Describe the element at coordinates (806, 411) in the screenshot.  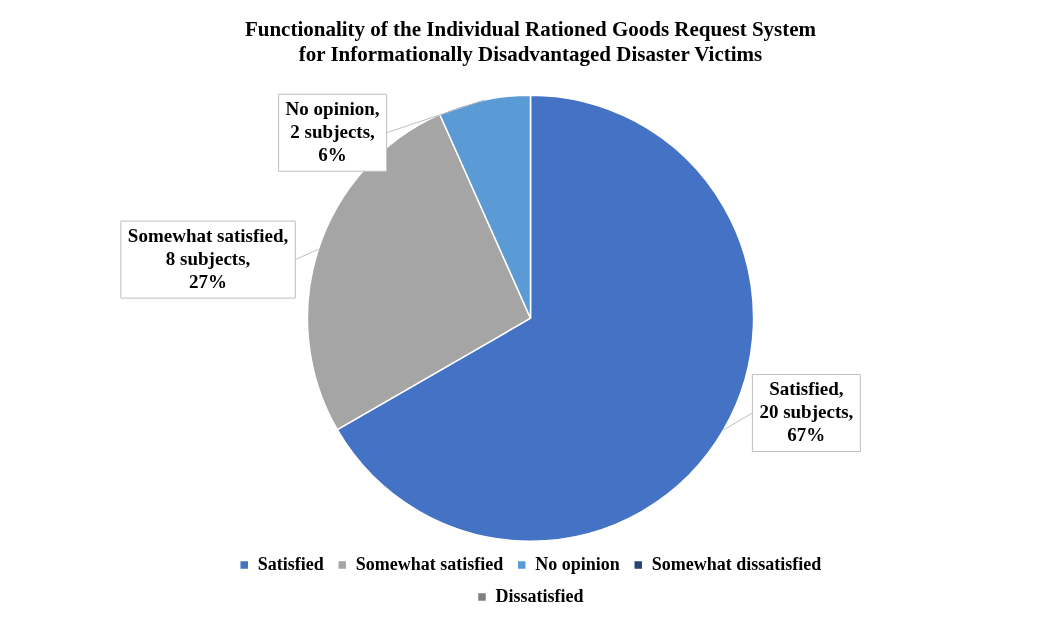
I see `data-label: Satisfied, 20 subjects, 67%` at that location.